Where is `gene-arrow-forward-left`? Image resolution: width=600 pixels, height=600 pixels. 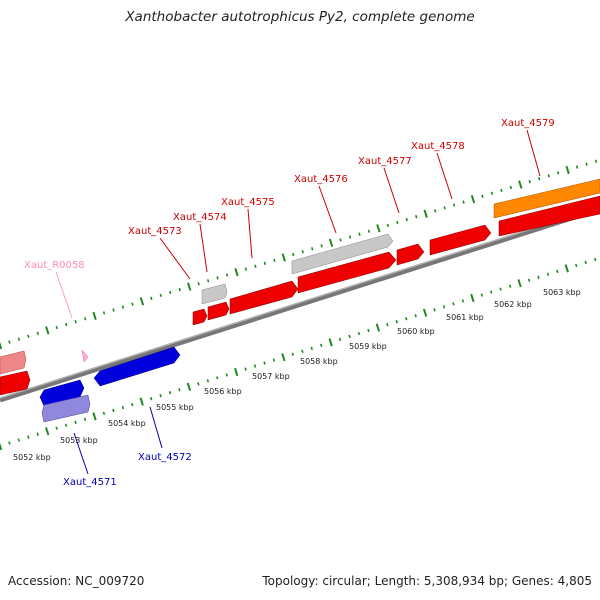
gene-arrow-forward-left is located at coordinates (15, 383).